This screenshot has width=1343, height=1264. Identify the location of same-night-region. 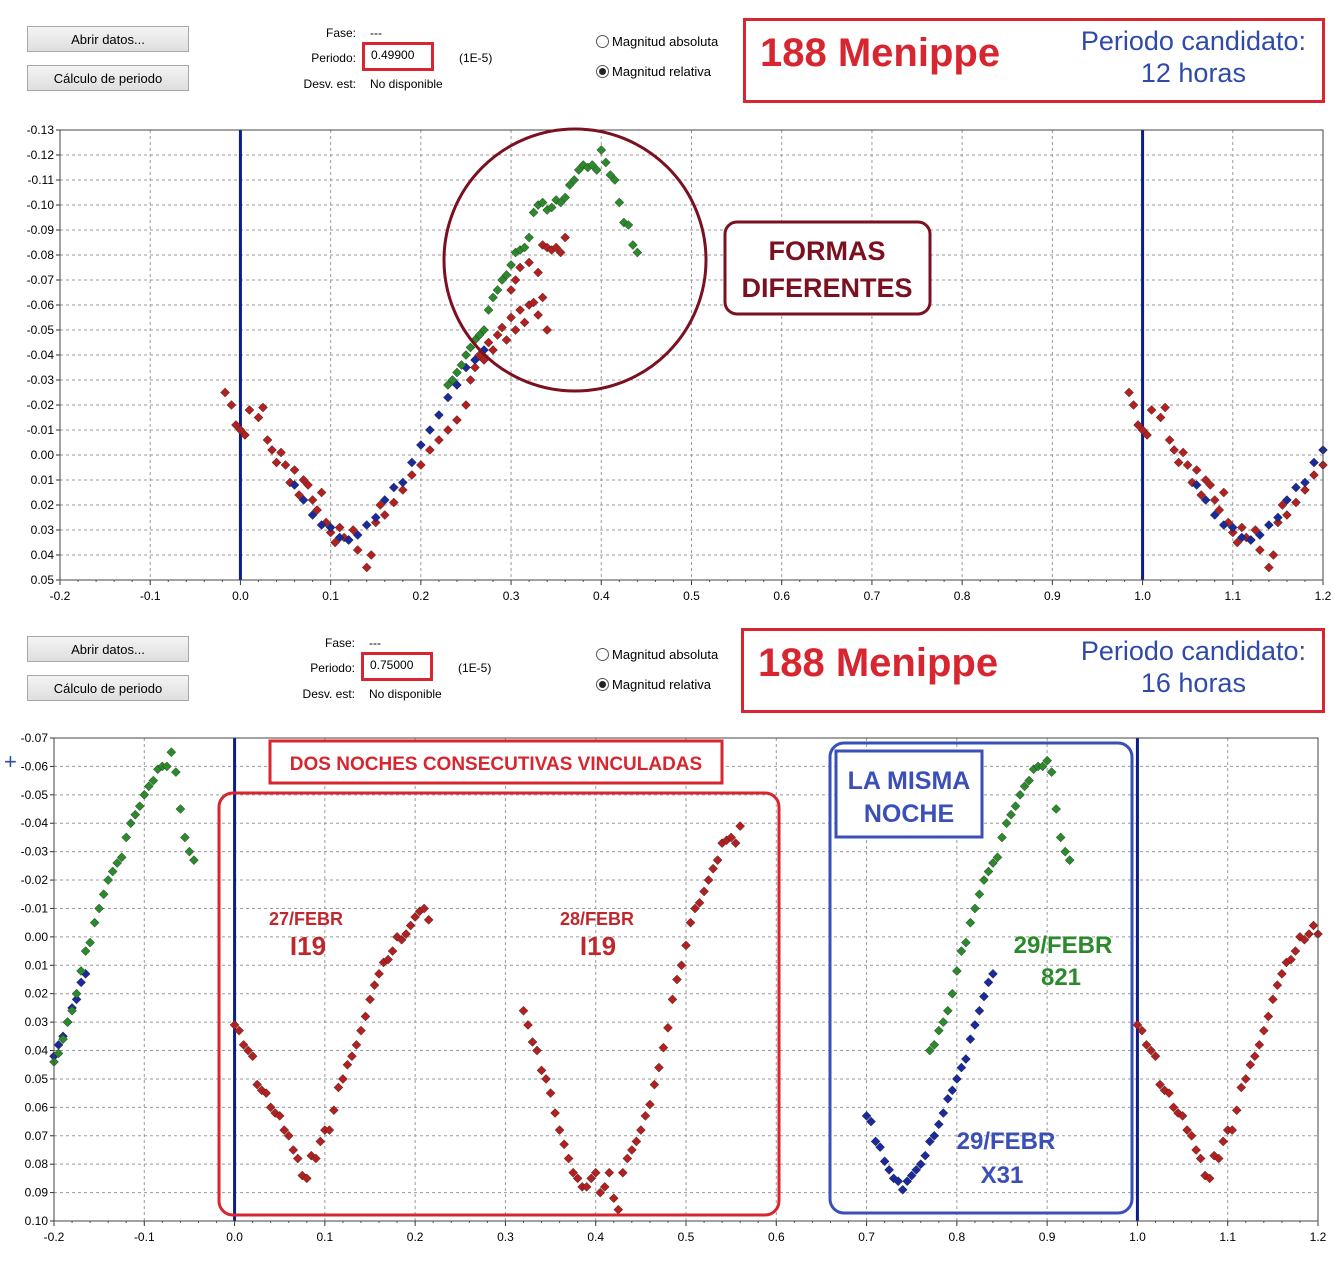
(981, 978).